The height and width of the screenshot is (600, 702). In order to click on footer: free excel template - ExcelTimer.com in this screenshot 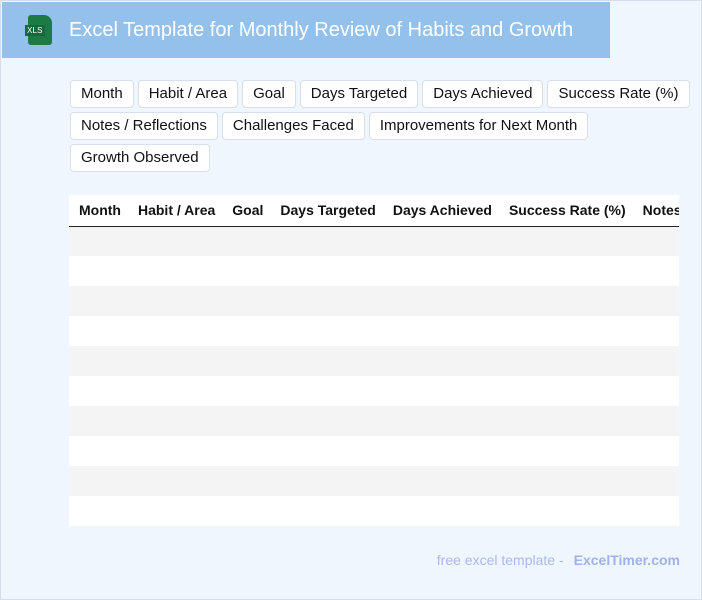, I will do `click(558, 560)`.